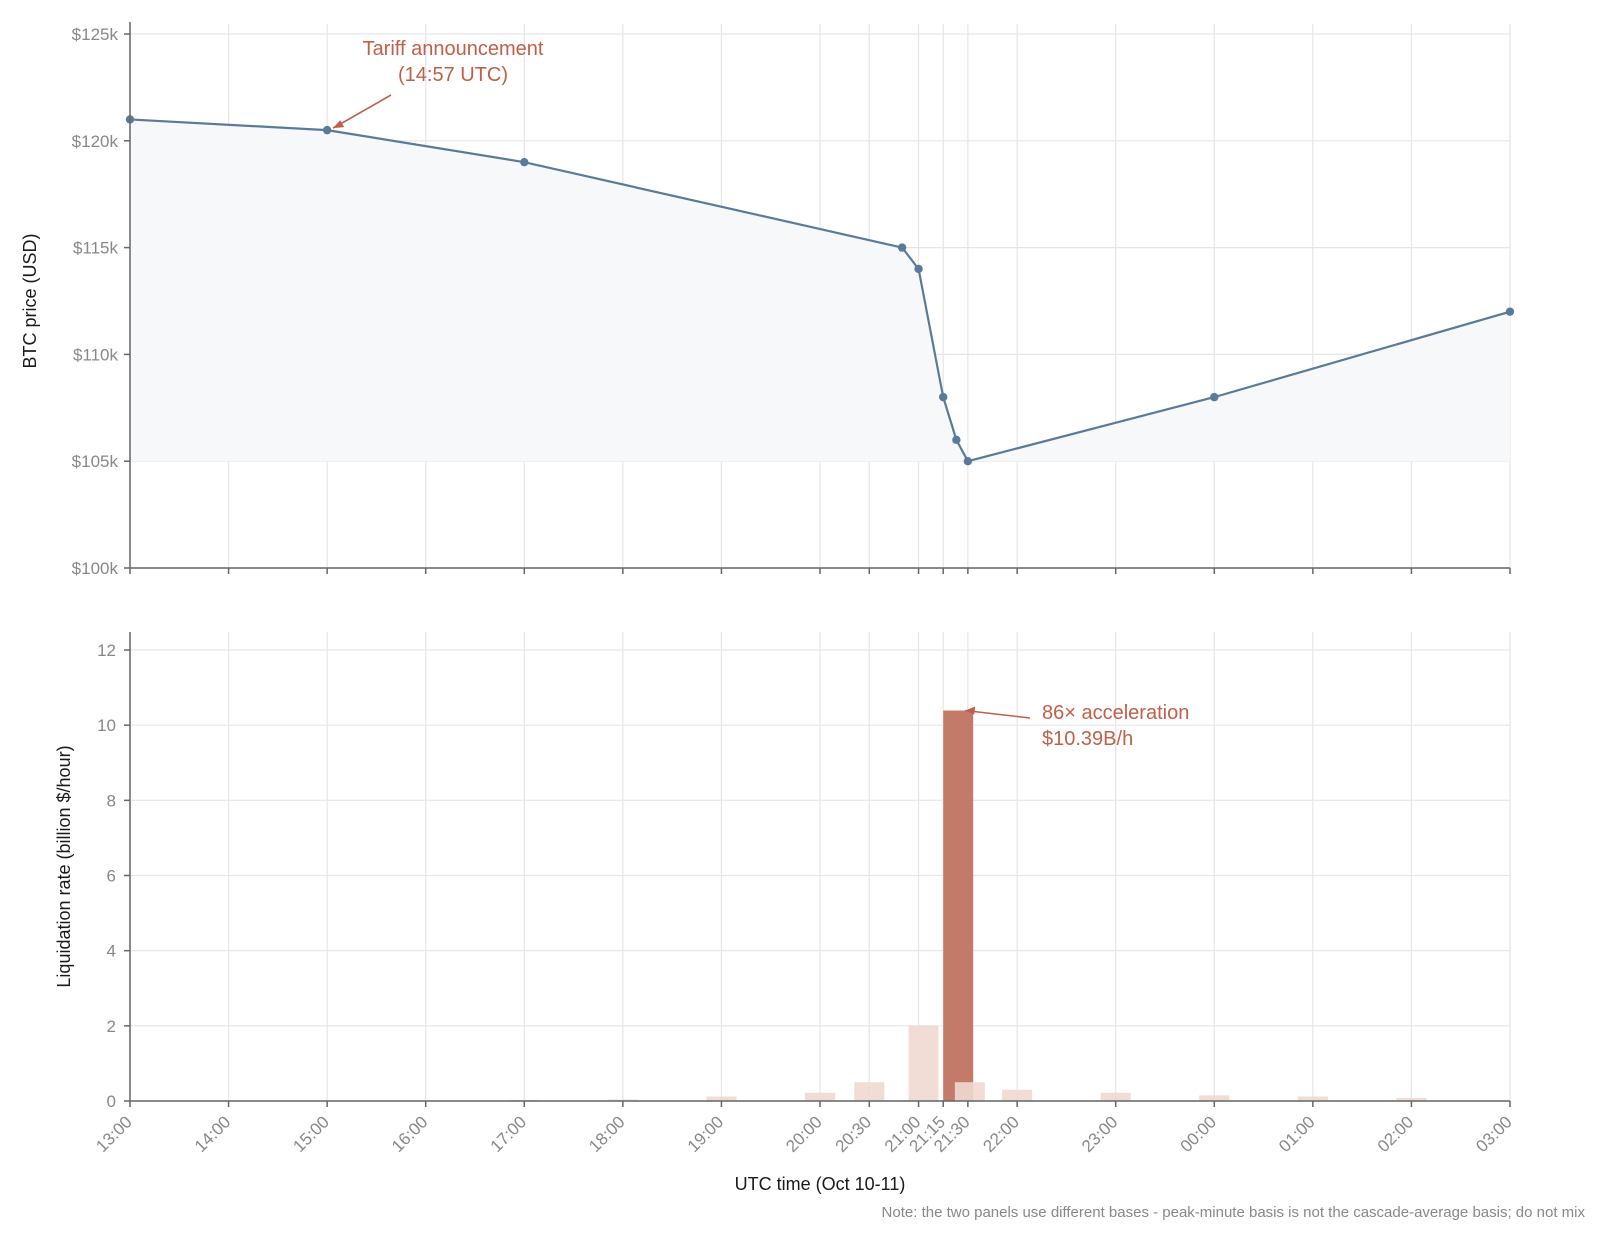 The image size is (1600, 1241). What do you see at coordinates (111, 800) in the screenshot?
I see `y-tick-label: 8` at bounding box center [111, 800].